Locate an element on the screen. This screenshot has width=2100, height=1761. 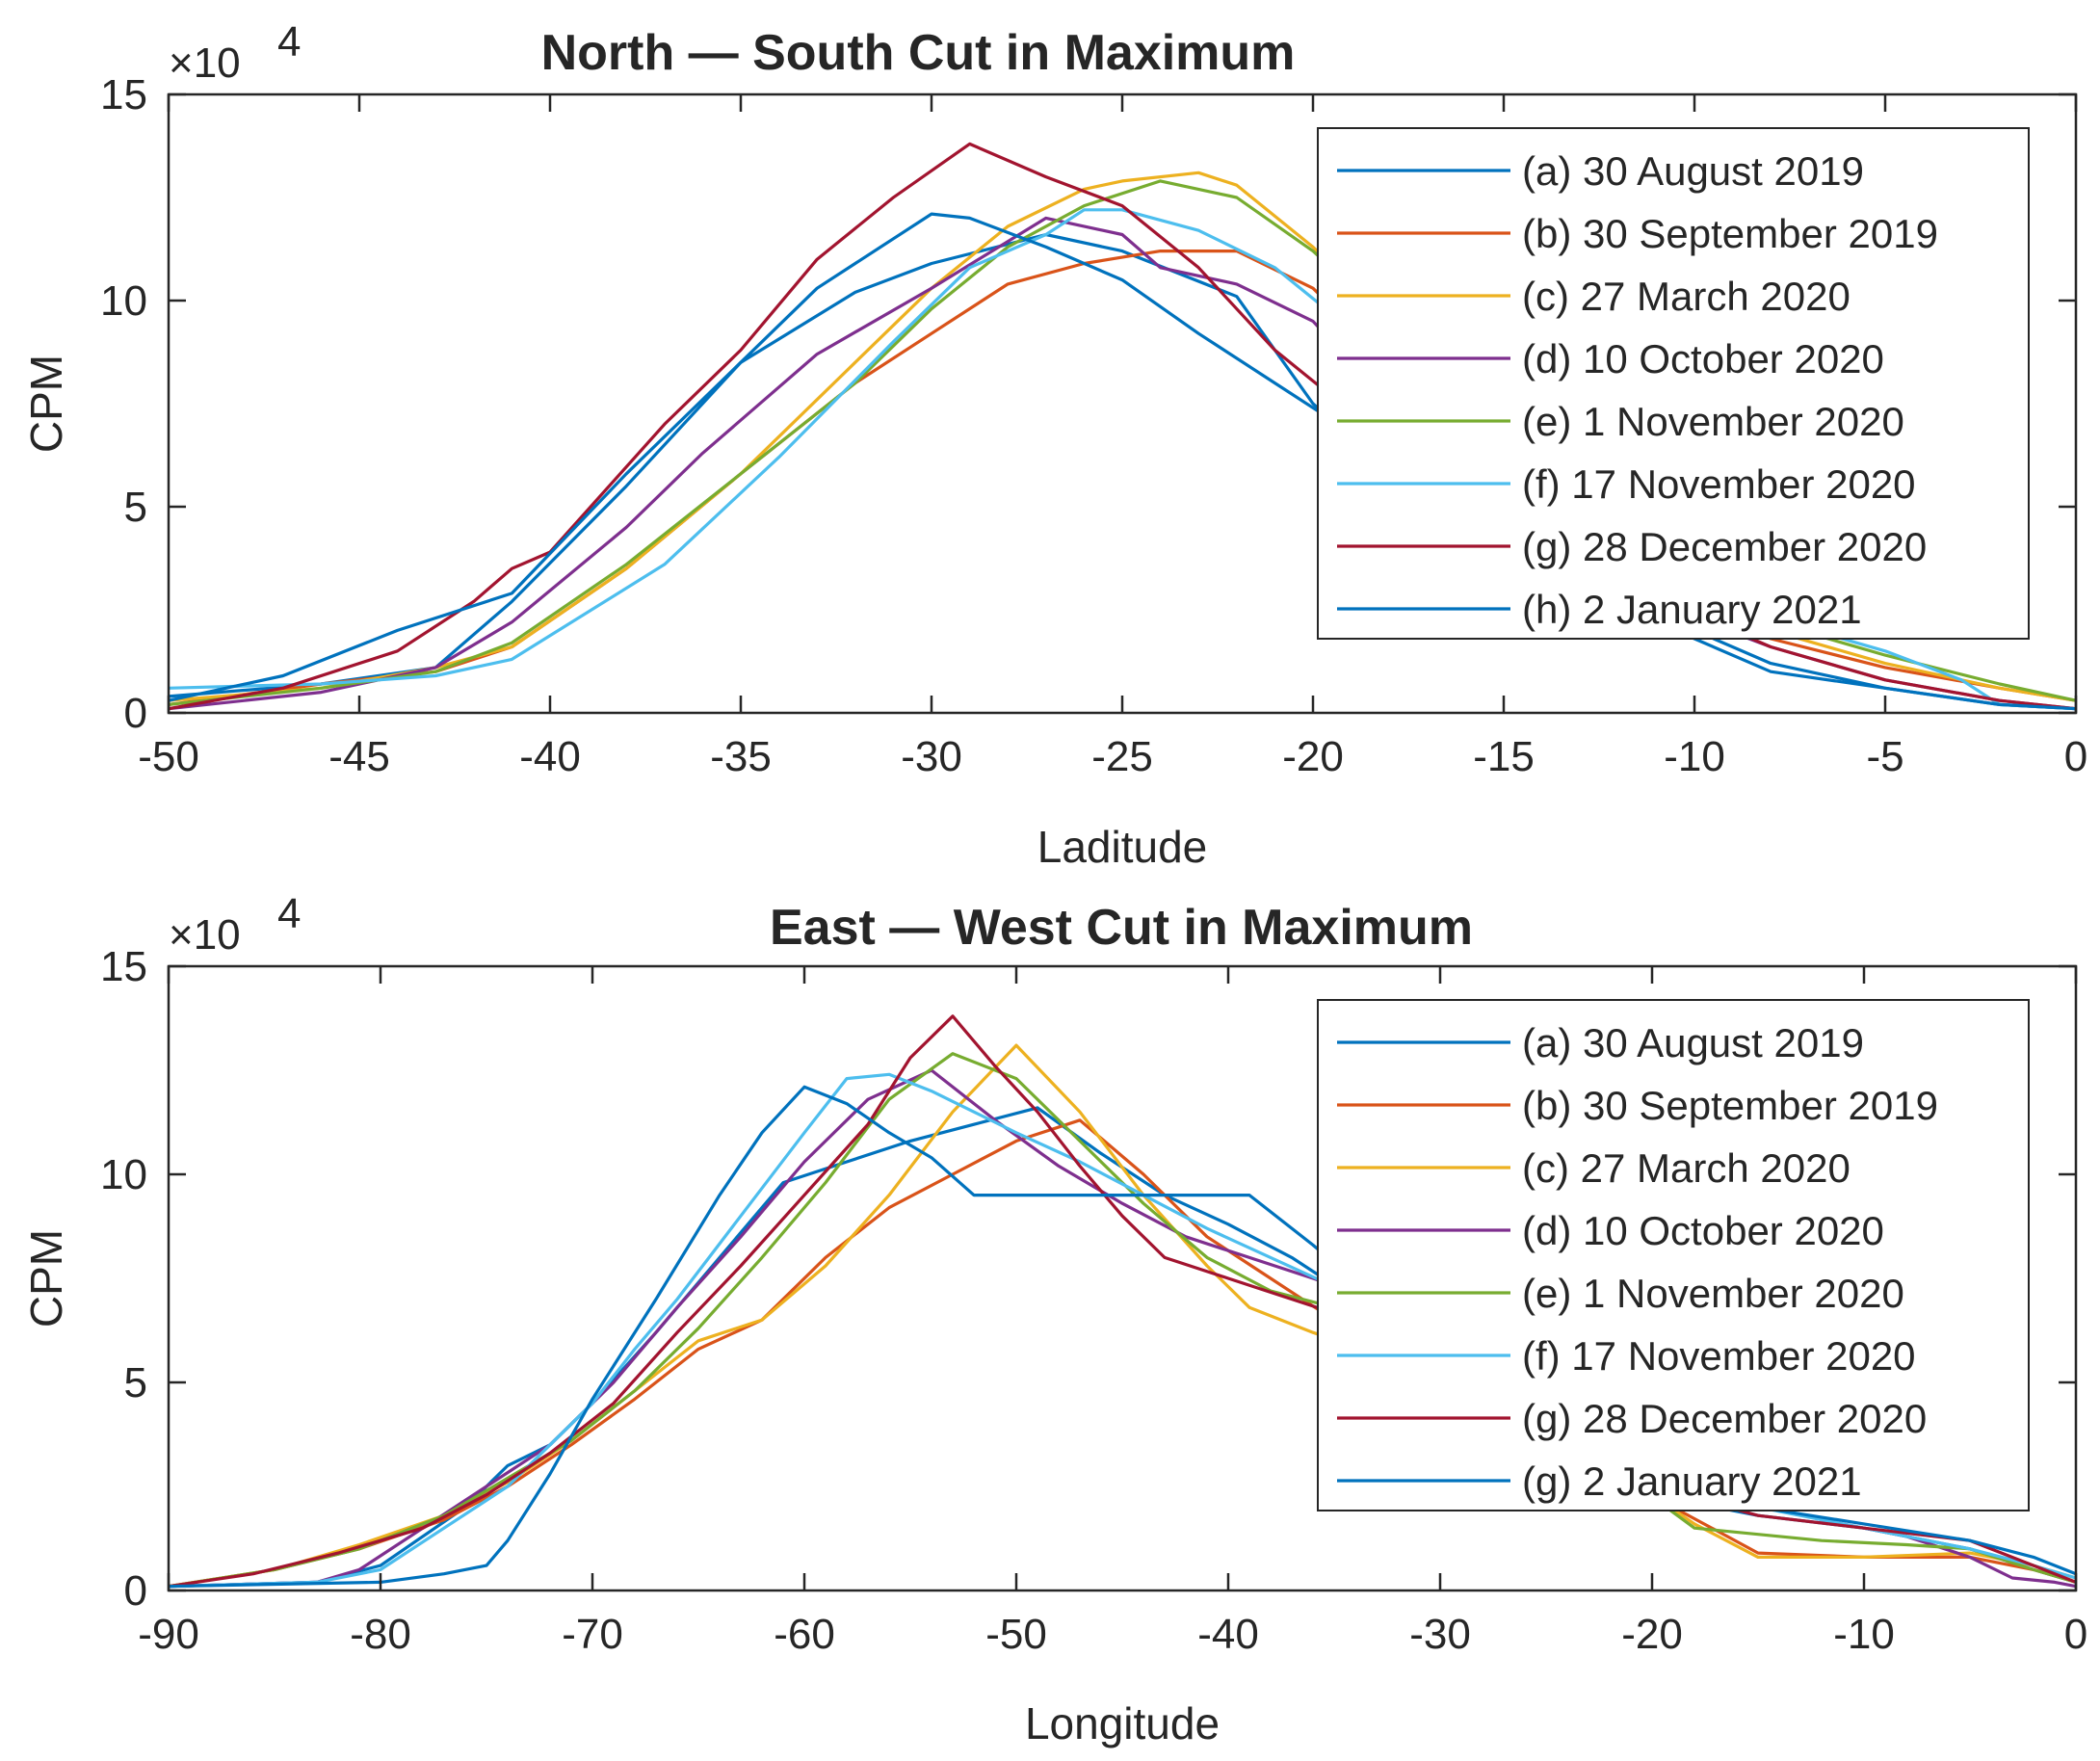
chart-title: East — West Cut in Maximum is located at coordinates (1122, 928).